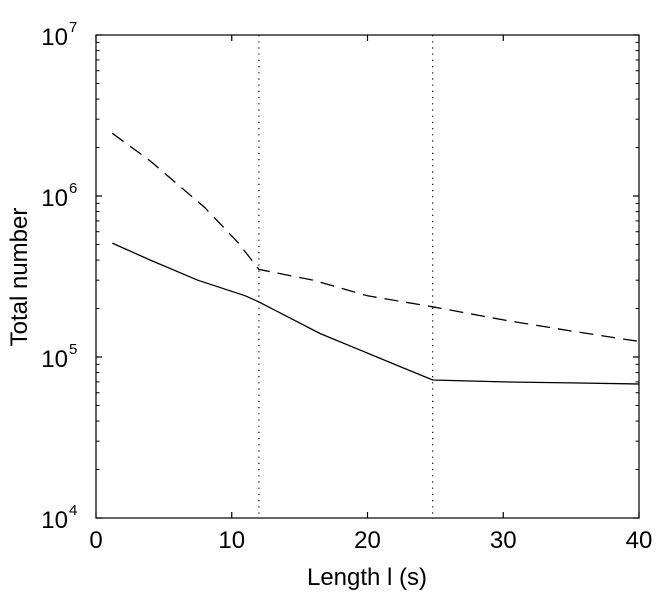 This screenshot has width=664, height=593. I want to click on x-tick-label: 20, so click(367, 540).